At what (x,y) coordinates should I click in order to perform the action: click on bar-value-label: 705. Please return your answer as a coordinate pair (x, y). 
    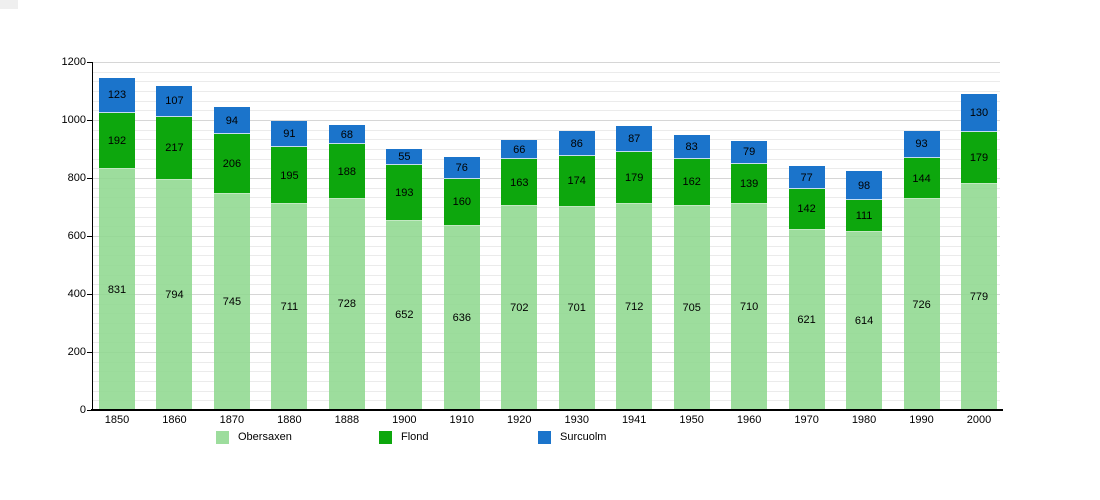
    Looking at the image, I should click on (691, 307).